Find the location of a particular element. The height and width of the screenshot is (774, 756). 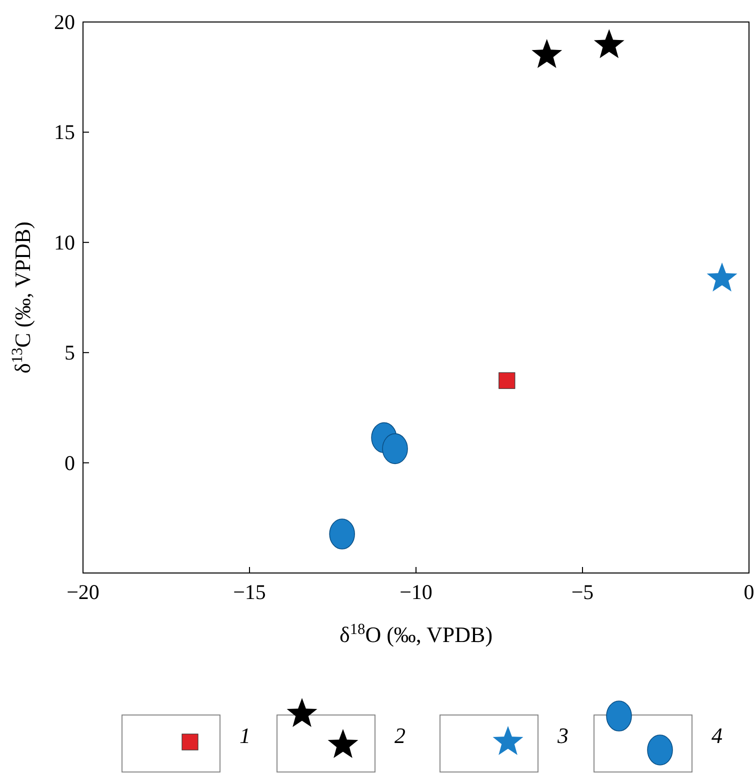

y-tick-label: 15 is located at coordinates (64, 132).